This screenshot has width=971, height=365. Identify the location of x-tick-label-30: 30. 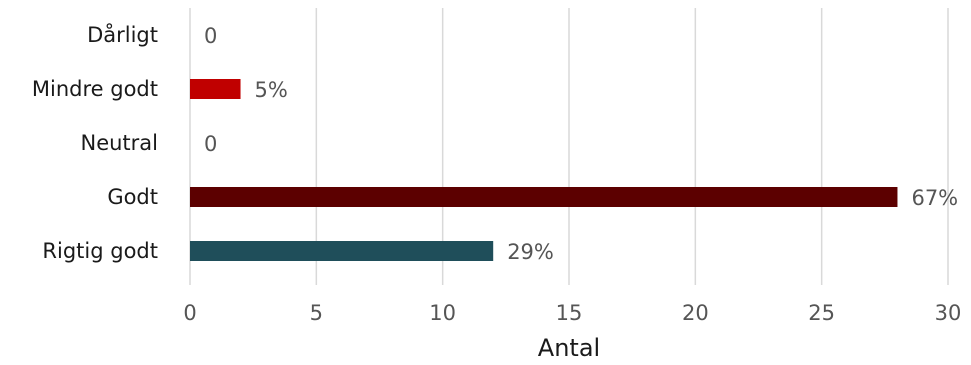
(948, 313).